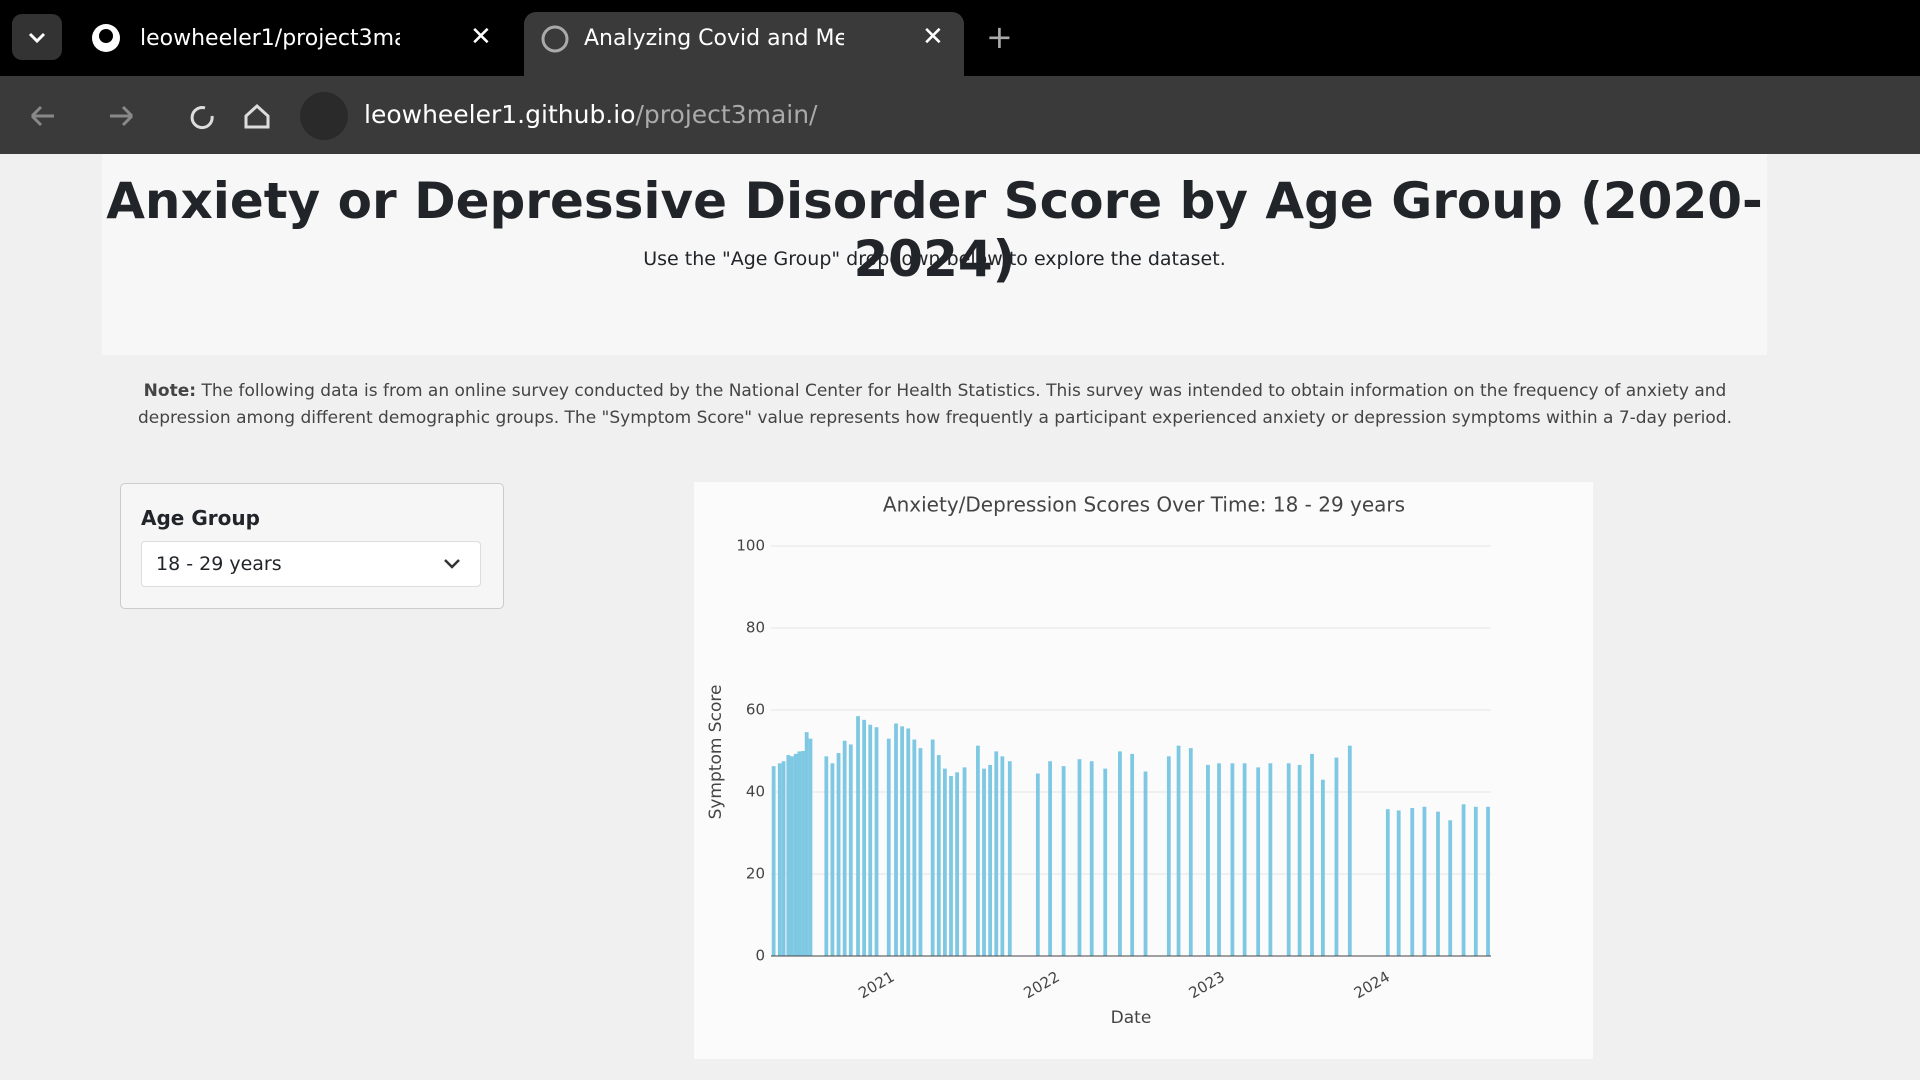 The image size is (1920, 1080). I want to click on note-label: Note:, so click(170, 391).